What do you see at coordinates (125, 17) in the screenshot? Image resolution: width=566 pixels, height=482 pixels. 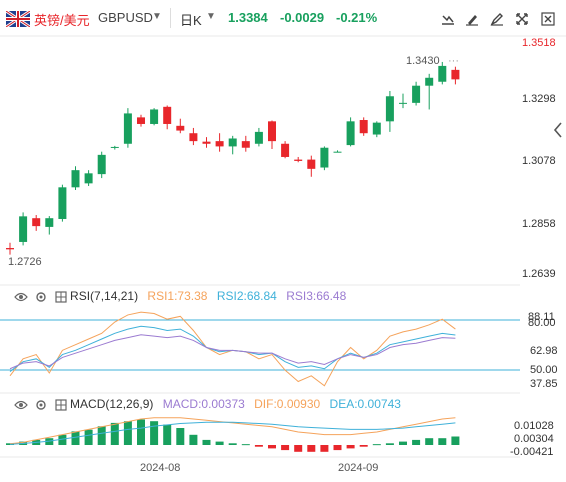 I see `pair-code: GBPUSD` at bounding box center [125, 17].